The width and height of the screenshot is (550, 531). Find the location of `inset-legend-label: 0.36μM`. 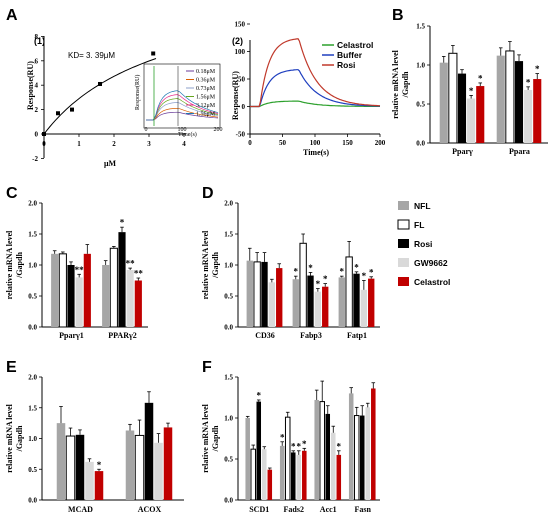

inset-legend-label: 0.36μM is located at coordinates (206, 81).